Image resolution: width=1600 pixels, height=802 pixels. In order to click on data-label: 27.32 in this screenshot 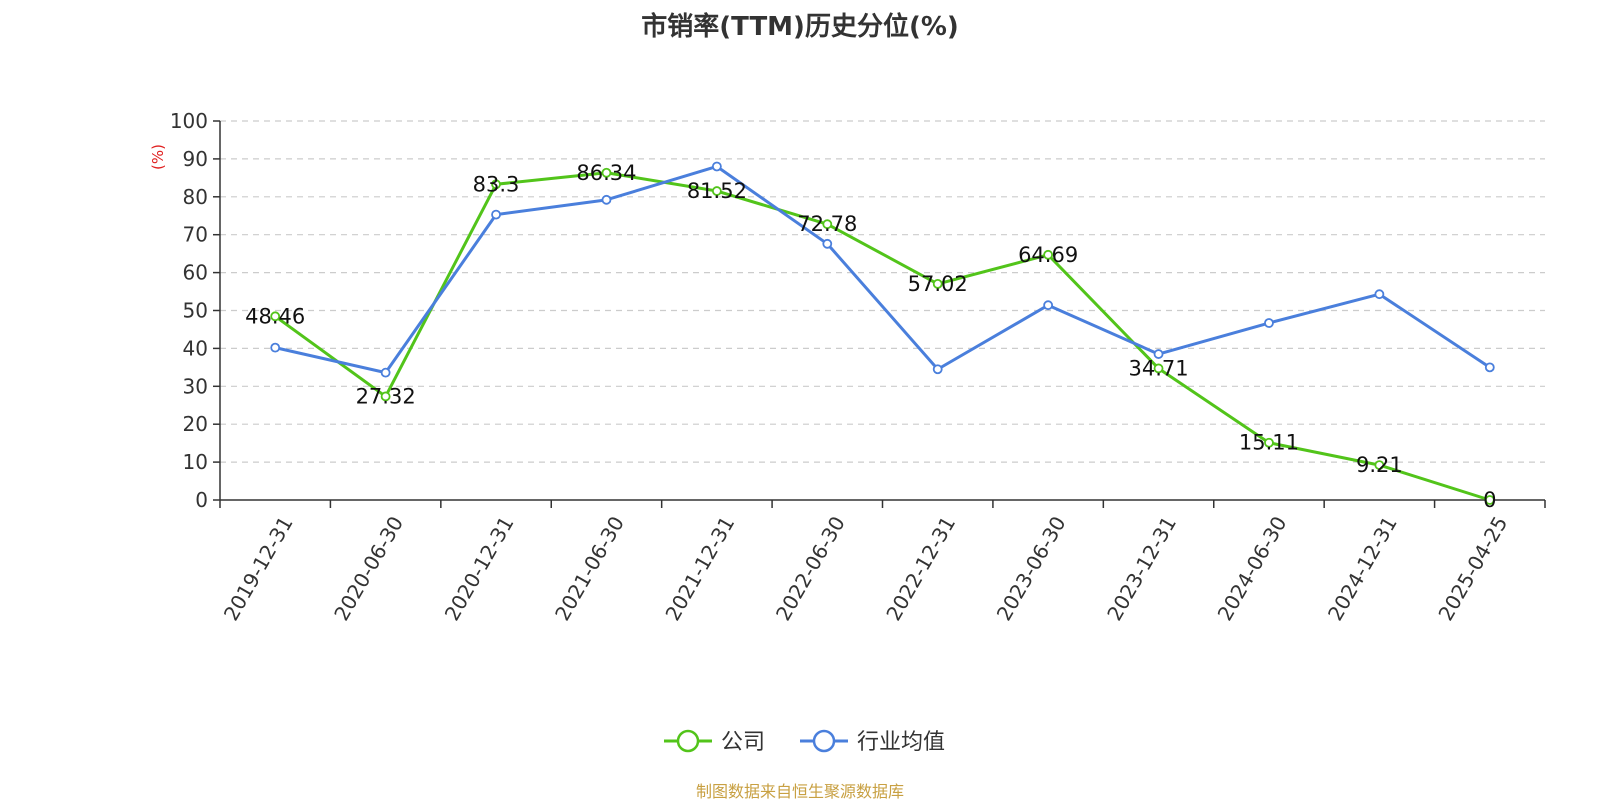, I will do `click(386, 396)`.